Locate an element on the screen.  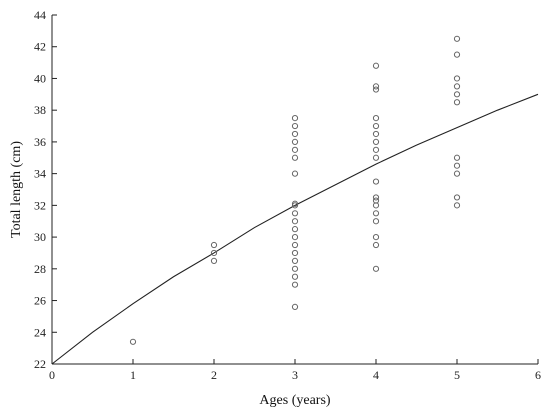
y-tick-label: 28 is located at coordinates (40, 269).